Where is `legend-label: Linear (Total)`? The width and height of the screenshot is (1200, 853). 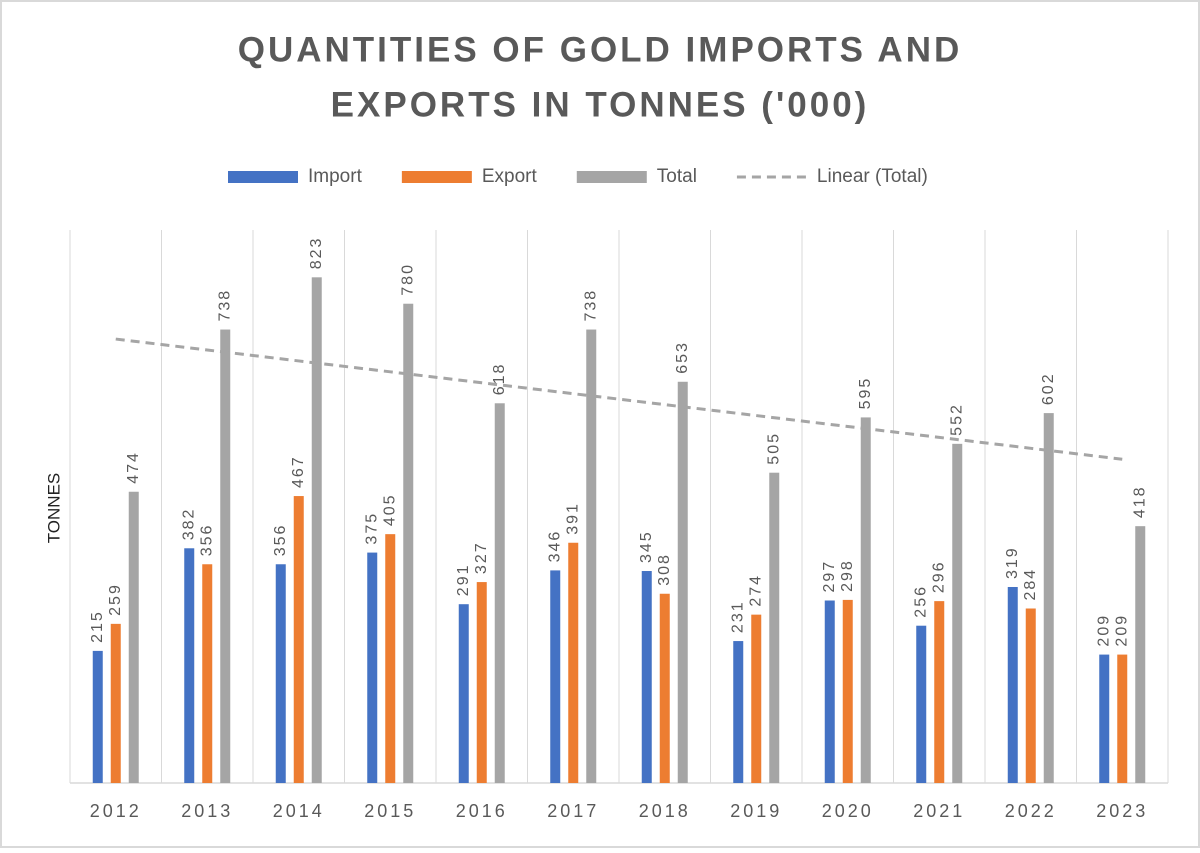 legend-label: Linear (Total) is located at coordinates (872, 176).